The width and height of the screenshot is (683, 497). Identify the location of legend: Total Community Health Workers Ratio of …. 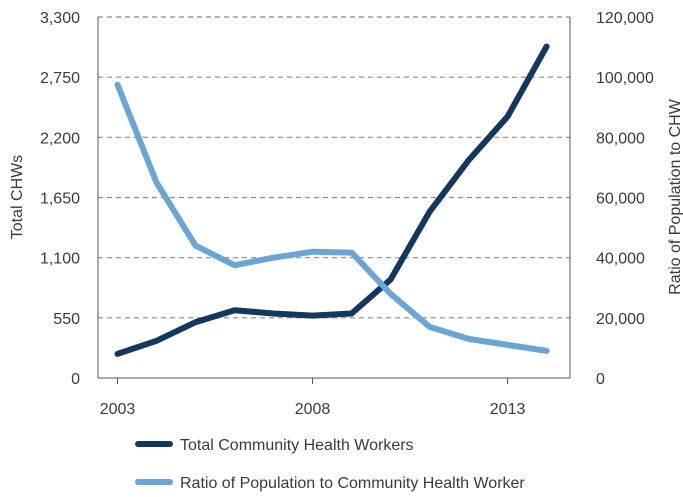
(330, 464).